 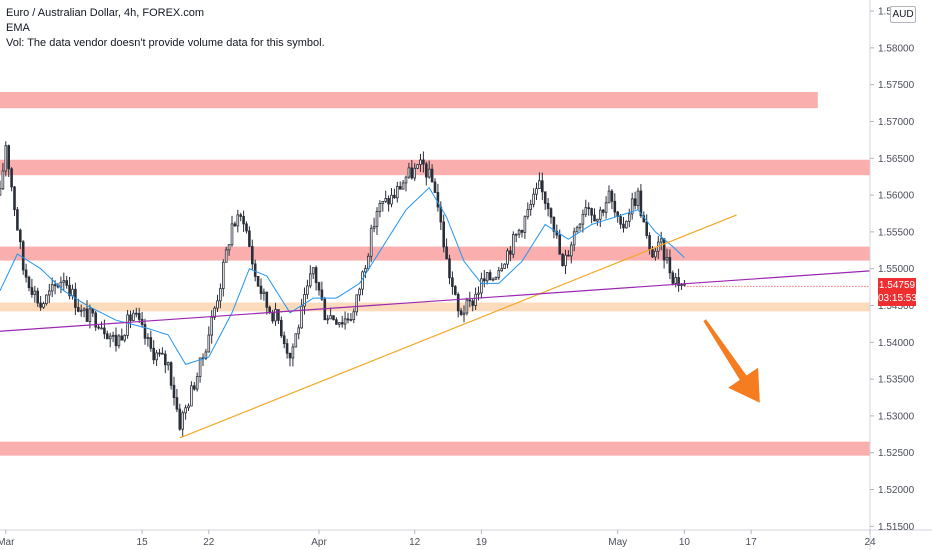 What do you see at coordinates (896, 159) in the screenshot?
I see `y-tick-label: 1.56500` at bounding box center [896, 159].